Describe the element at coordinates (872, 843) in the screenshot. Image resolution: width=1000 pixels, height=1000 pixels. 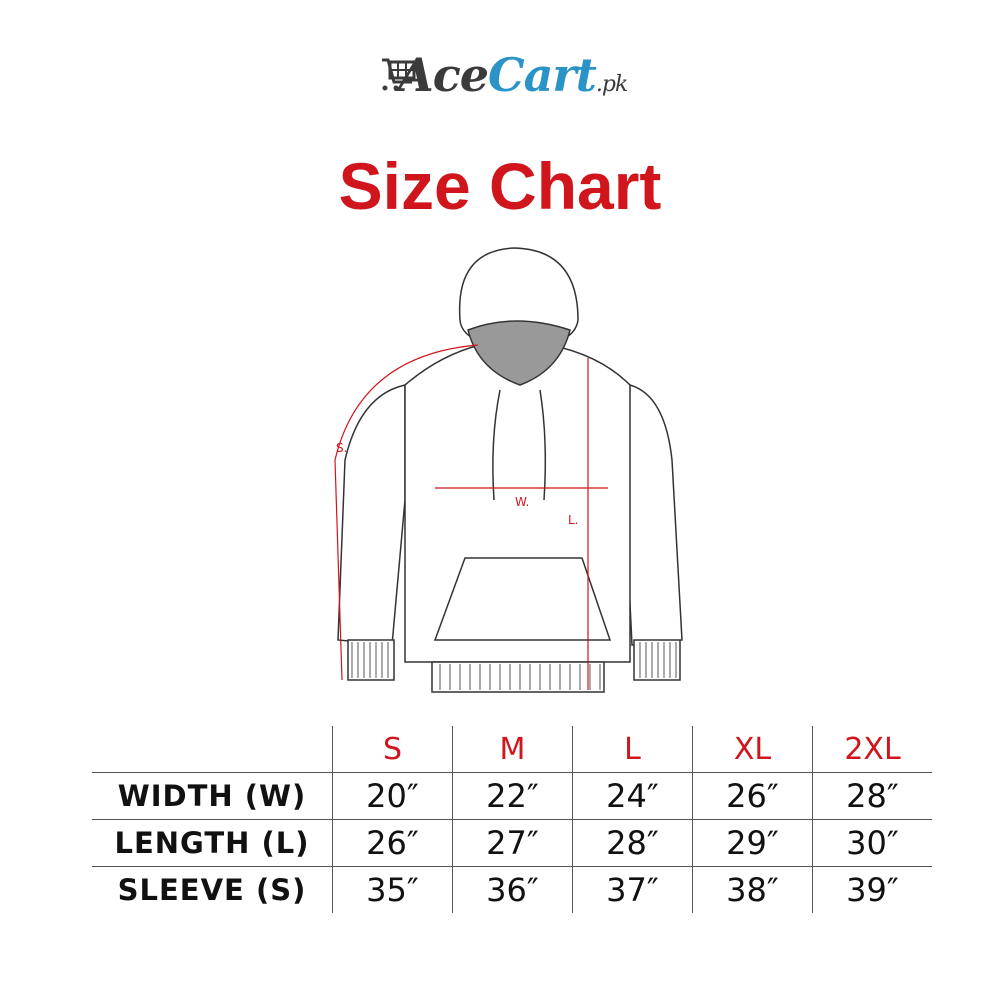
I see `cell: 30″` at that location.